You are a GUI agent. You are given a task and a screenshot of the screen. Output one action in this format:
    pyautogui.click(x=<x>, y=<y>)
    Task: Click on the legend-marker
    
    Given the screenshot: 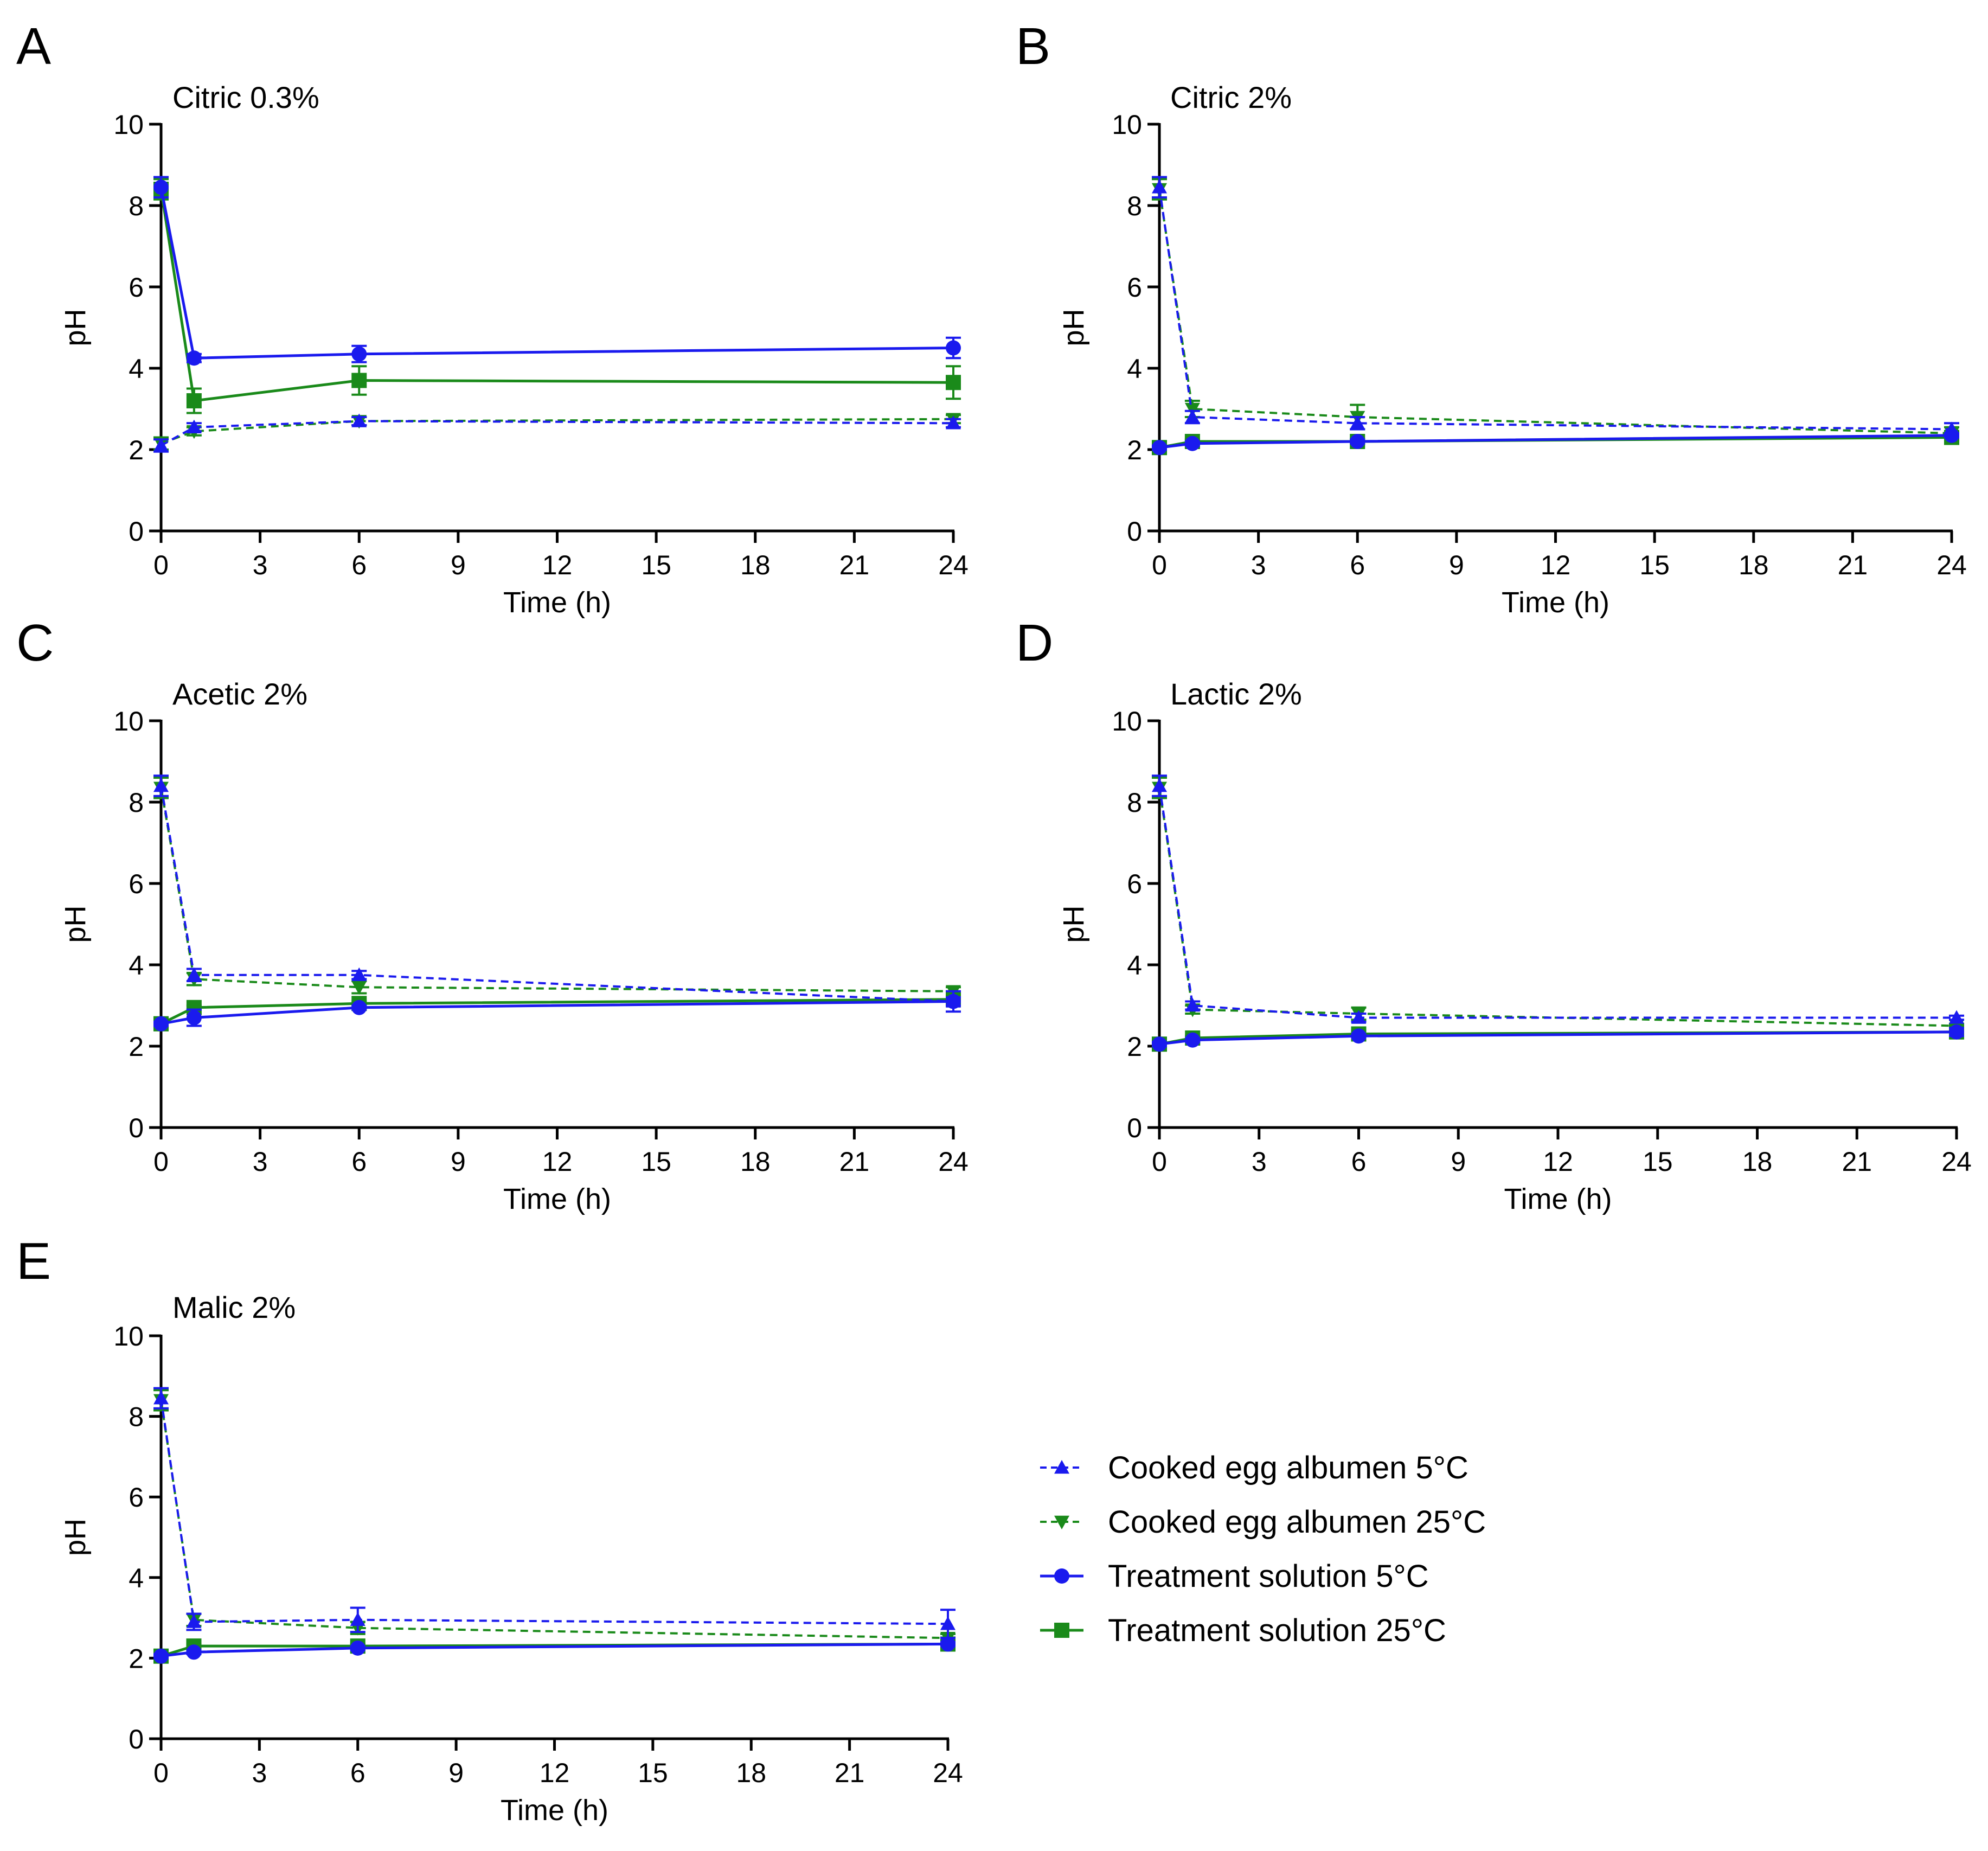 What is the action you would take?
    pyautogui.click(x=1061, y=1467)
    